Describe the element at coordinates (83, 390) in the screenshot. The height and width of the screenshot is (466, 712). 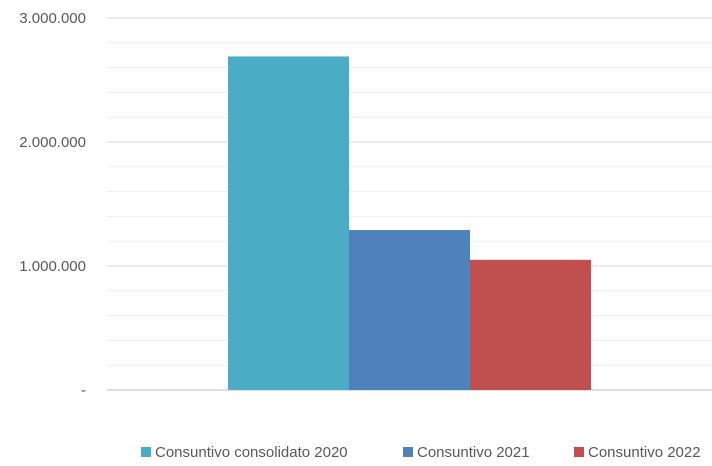
I see `y-tick-label: -` at that location.